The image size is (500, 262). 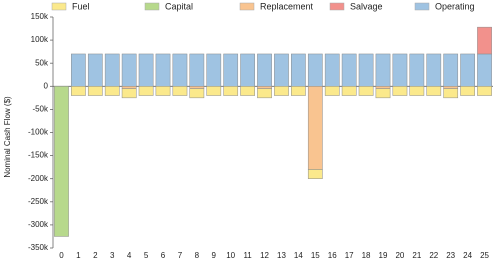 I want to click on legend-label: Replacement, so click(x=287, y=6).